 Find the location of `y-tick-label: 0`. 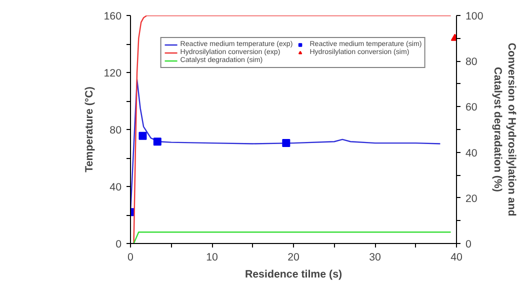

y-tick-label: 0 is located at coordinates (119, 244).